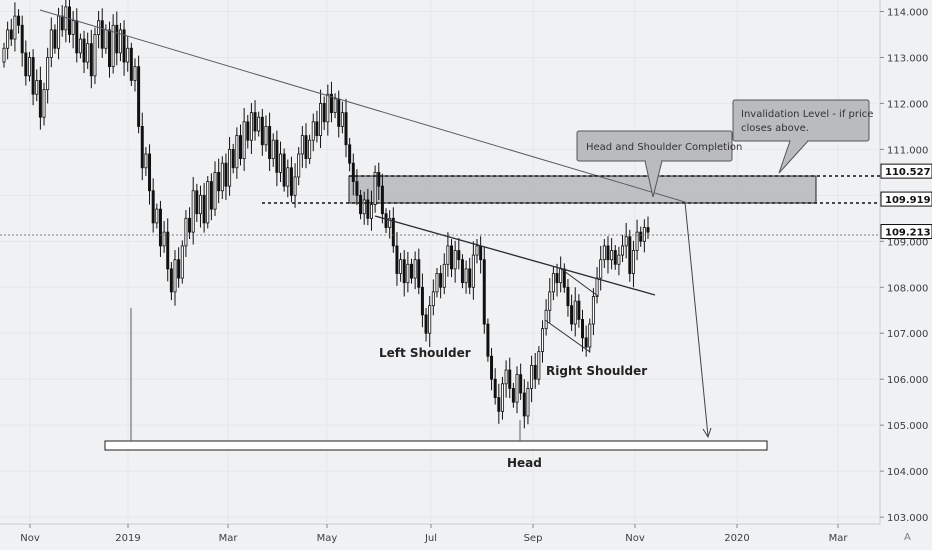 The width and height of the screenshot is (932, 550). What do you see at coordinates (425, 353) in the screenshot?
I see `left-shoulder-label: Left Shoulder` at bounding box center [425, 353].